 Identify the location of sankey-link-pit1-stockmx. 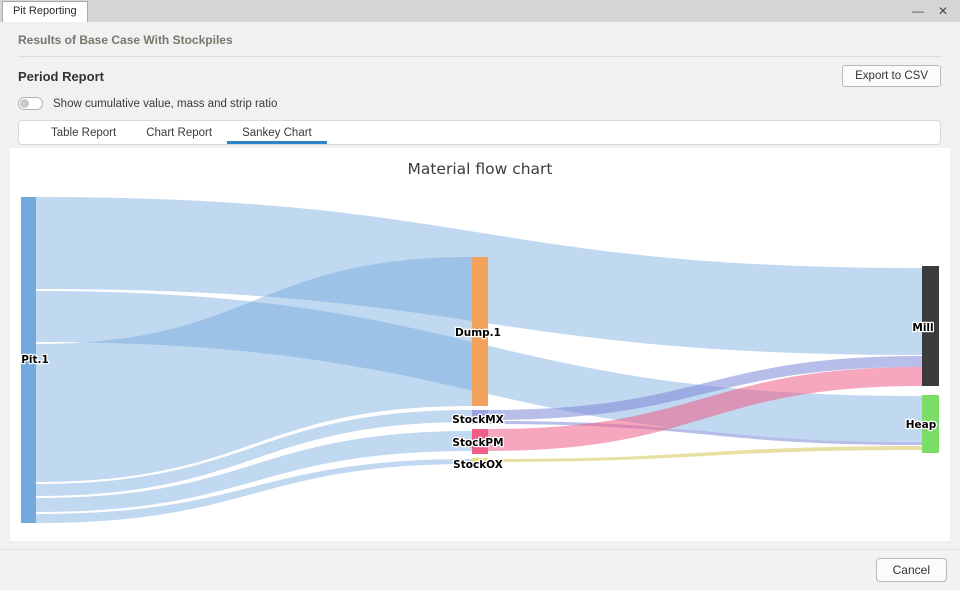
(254, 453).